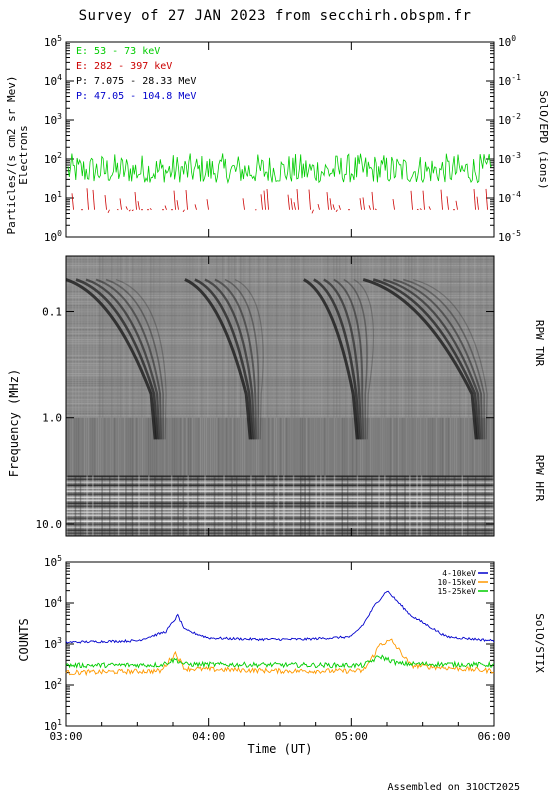 This screenshot has width=550, height=800. What do you see at coordinates (11, 155) in the screenshot?
I see `epd-ylabel: Particles/(s cm2 sr Mev)` at bounding box center [11, 155].